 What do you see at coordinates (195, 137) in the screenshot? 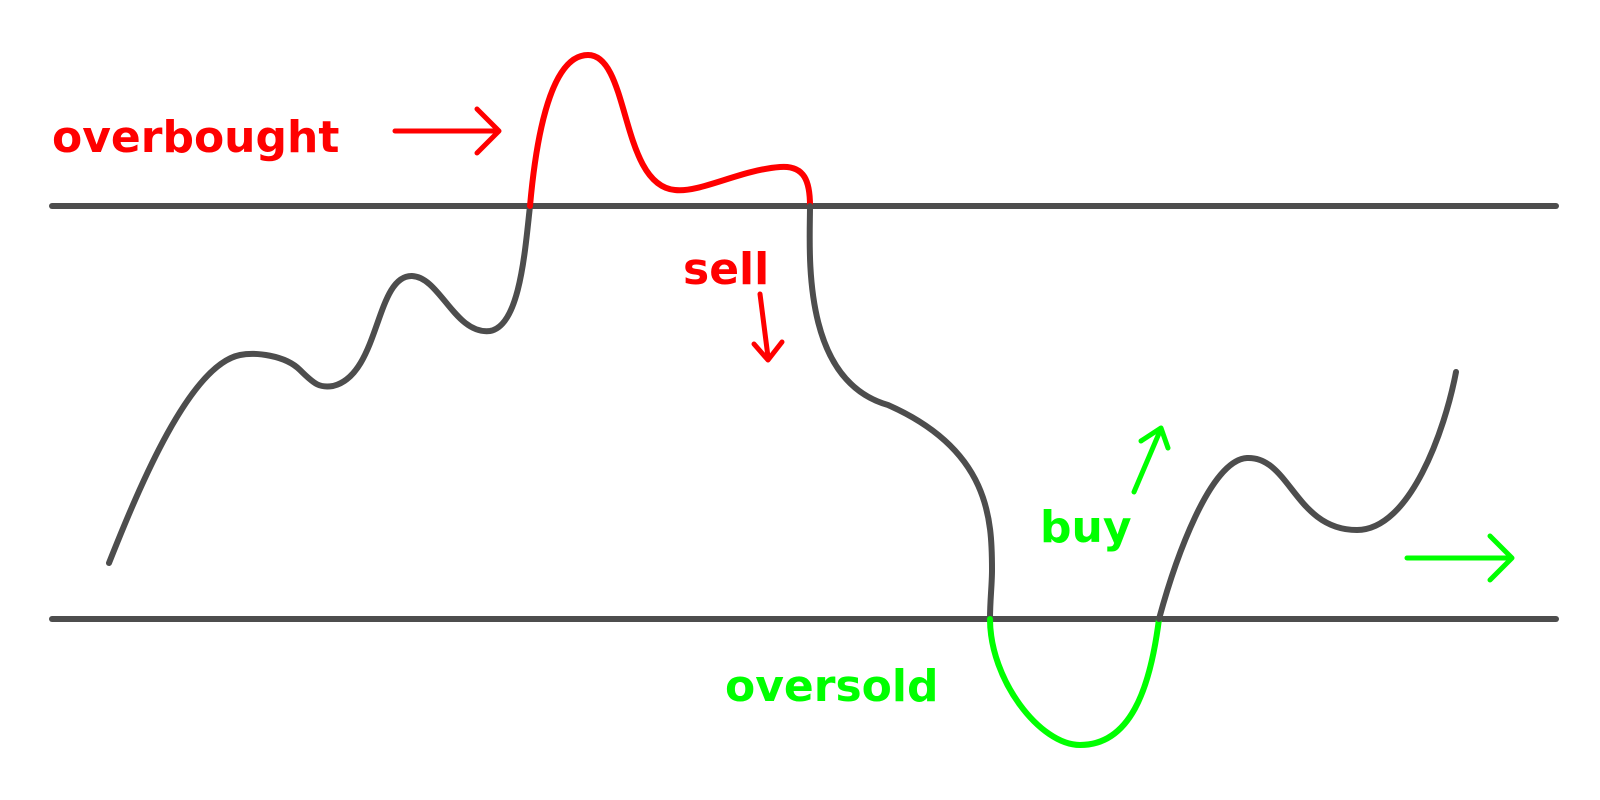
I see `overbought-label: overbought` at bounding box center [195, 137].